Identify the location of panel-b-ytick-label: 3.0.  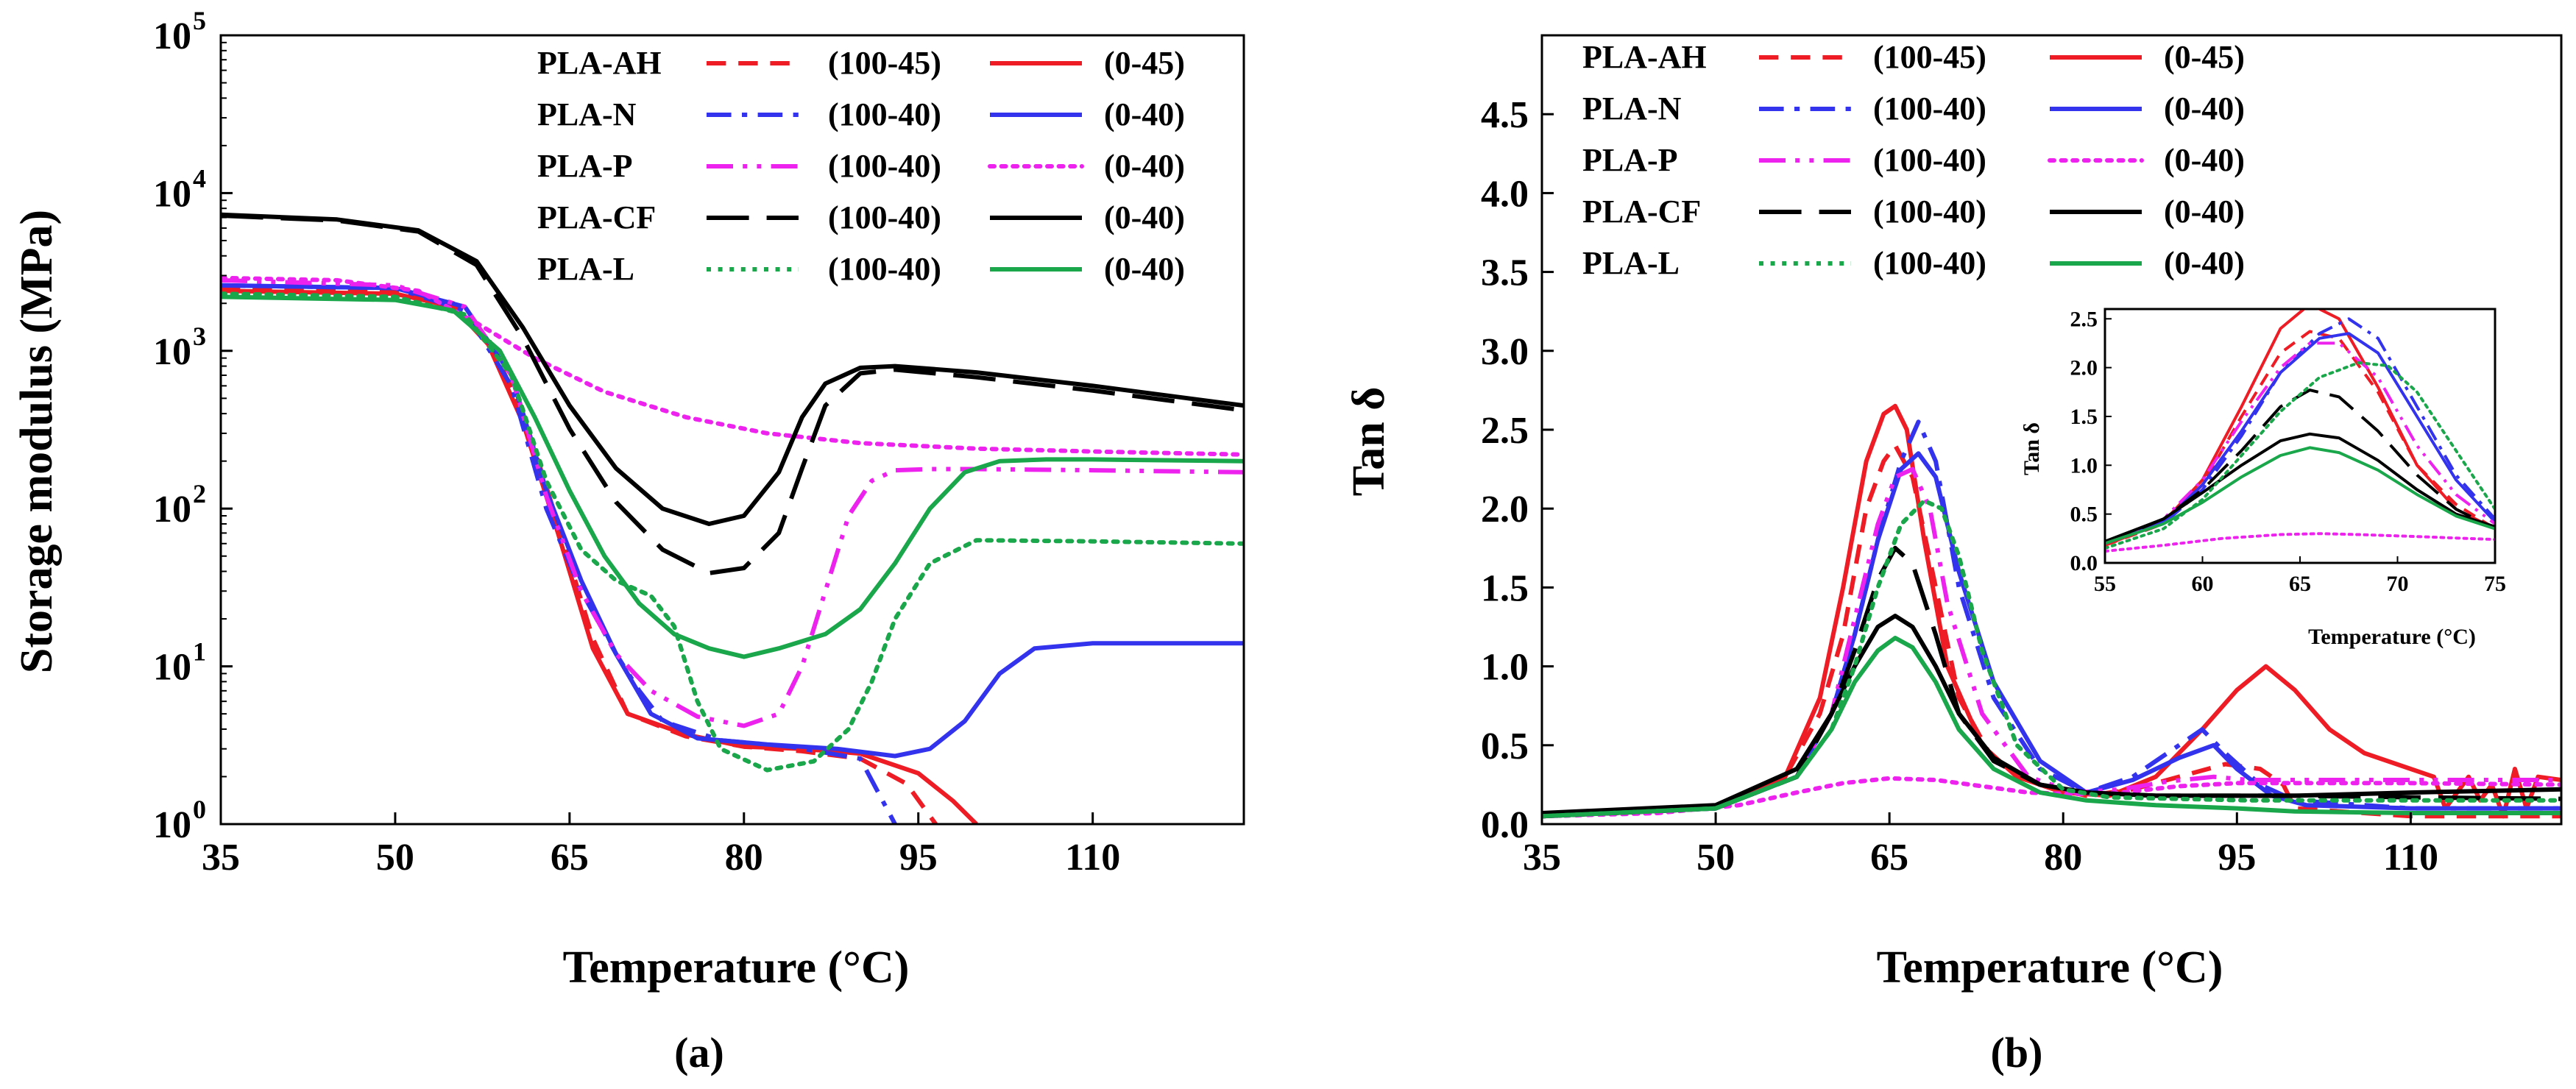
(1505, 352).